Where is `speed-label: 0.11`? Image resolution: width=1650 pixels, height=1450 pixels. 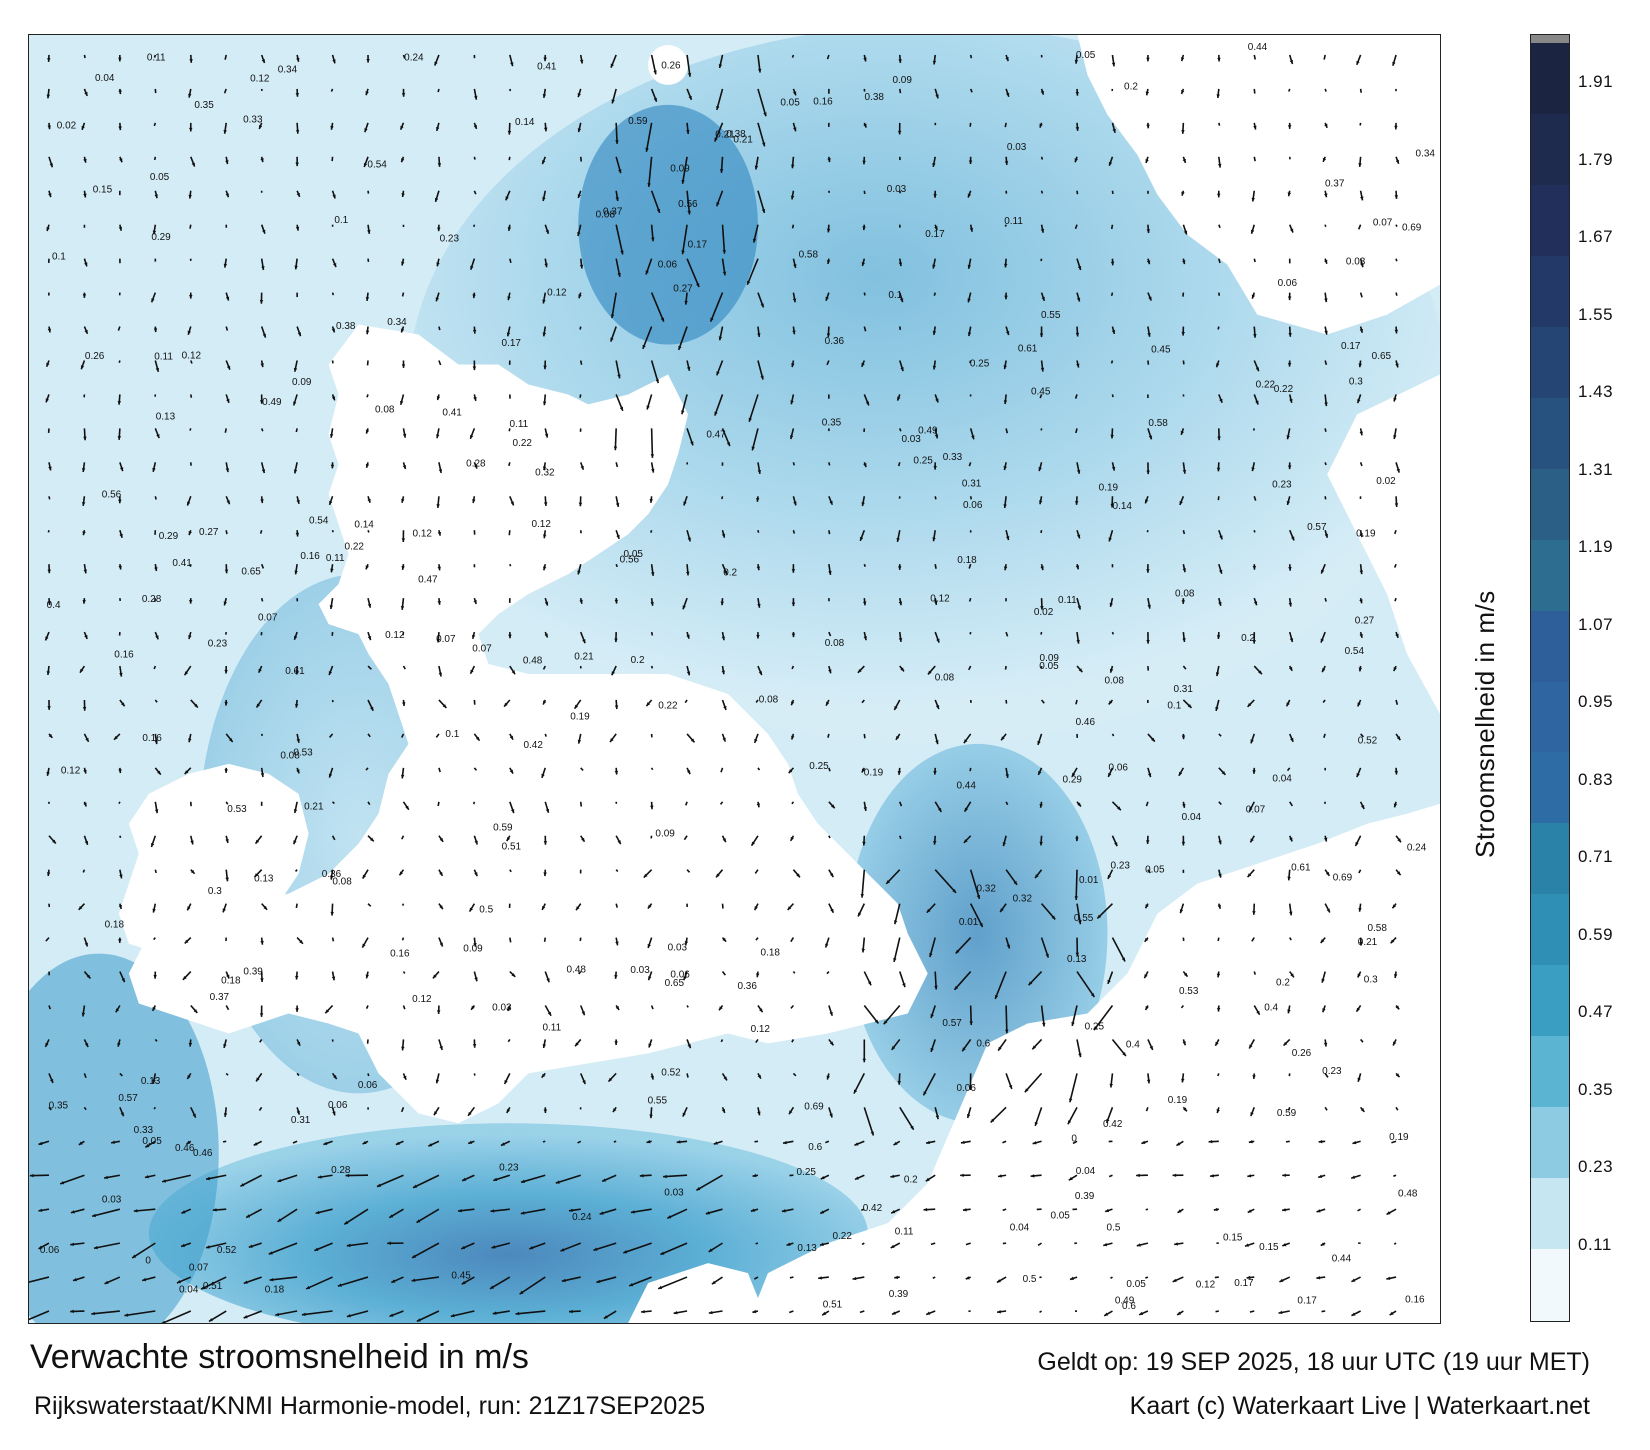
speed-label: 0.11 is located at coordinates (904, 1231).